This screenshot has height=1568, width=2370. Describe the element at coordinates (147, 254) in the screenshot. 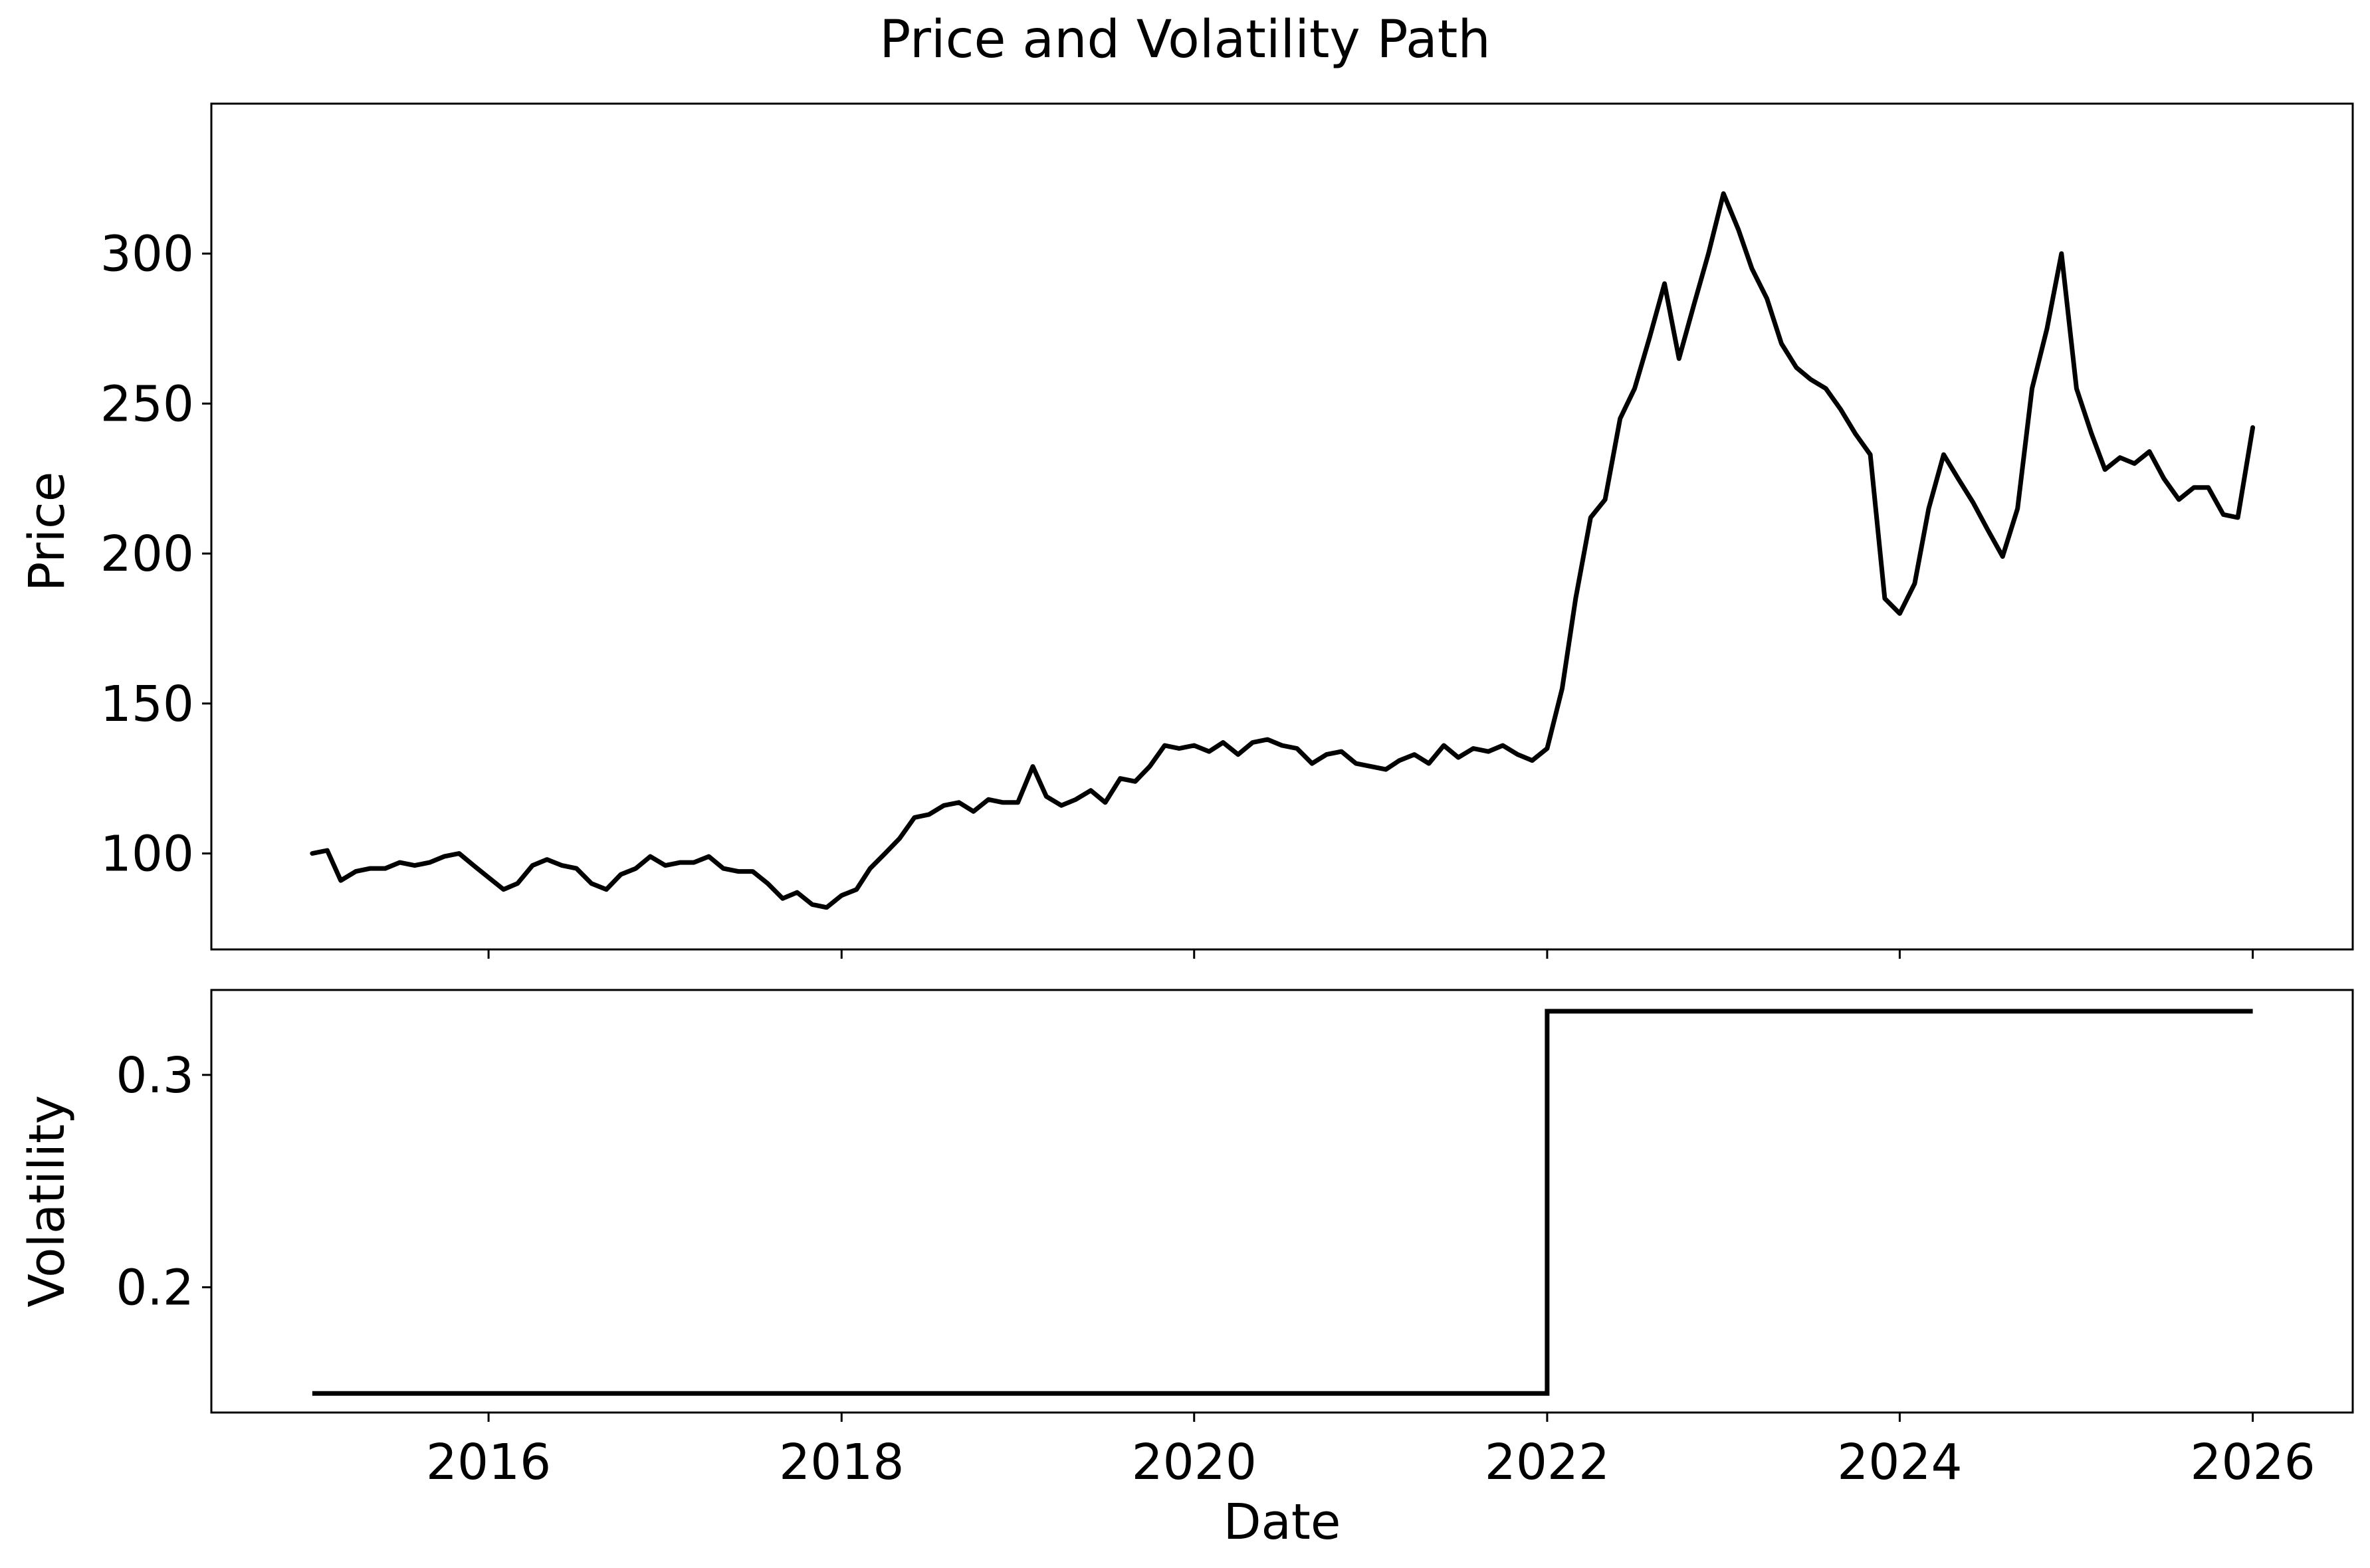

I see `price-y-tick-label: 300` at that location.